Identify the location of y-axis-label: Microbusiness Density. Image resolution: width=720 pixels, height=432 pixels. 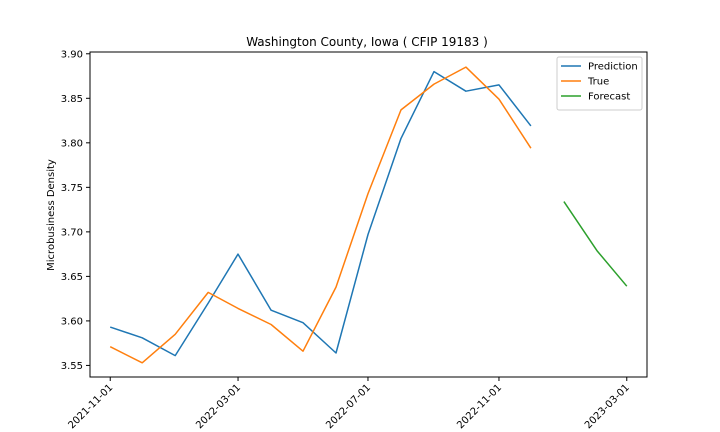
(51, 215).